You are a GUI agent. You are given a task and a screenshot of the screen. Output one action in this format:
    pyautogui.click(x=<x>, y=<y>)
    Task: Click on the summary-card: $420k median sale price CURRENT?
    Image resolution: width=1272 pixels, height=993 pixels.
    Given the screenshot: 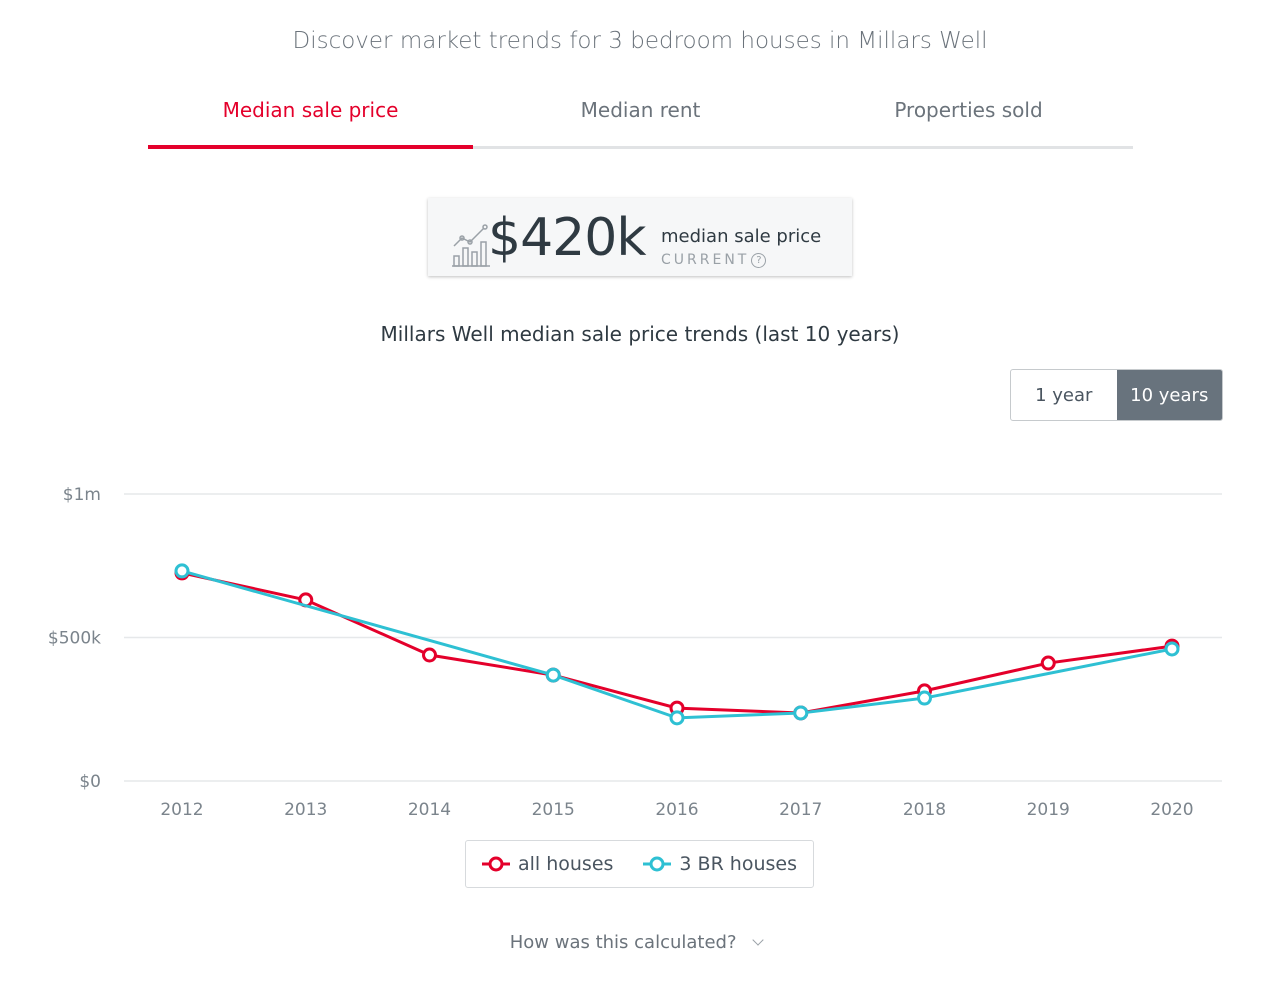 What is the action you would take?
    pyautogui.click(x=640, y=237)
    